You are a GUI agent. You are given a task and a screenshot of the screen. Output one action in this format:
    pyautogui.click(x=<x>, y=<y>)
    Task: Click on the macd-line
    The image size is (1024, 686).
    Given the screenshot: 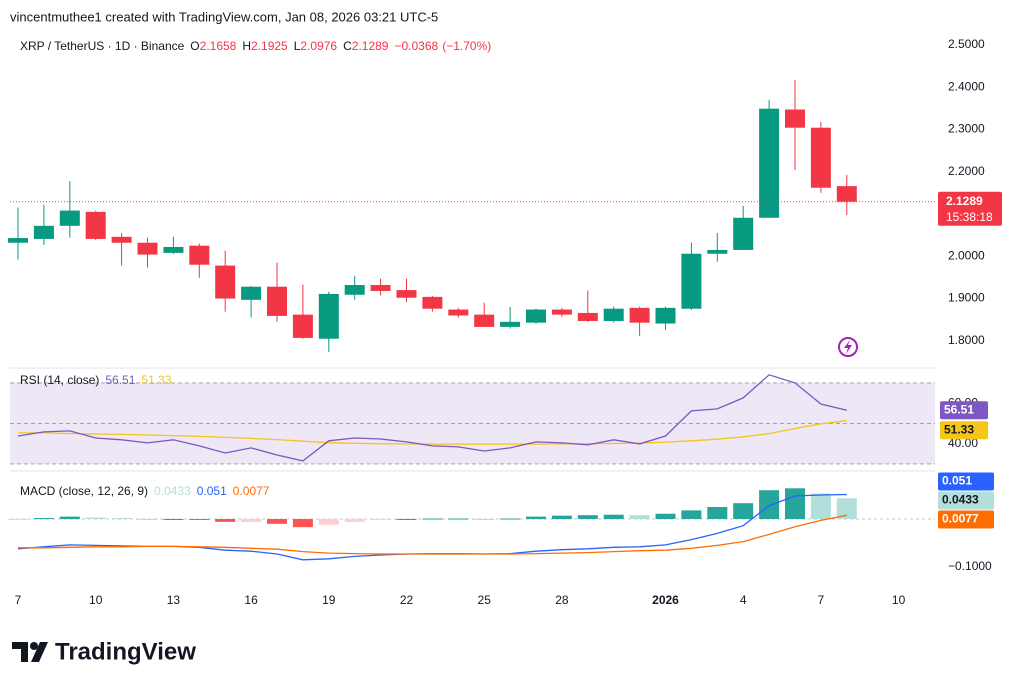 What is the action you would take?
    pyautogui.click(x=432, y=534)
    